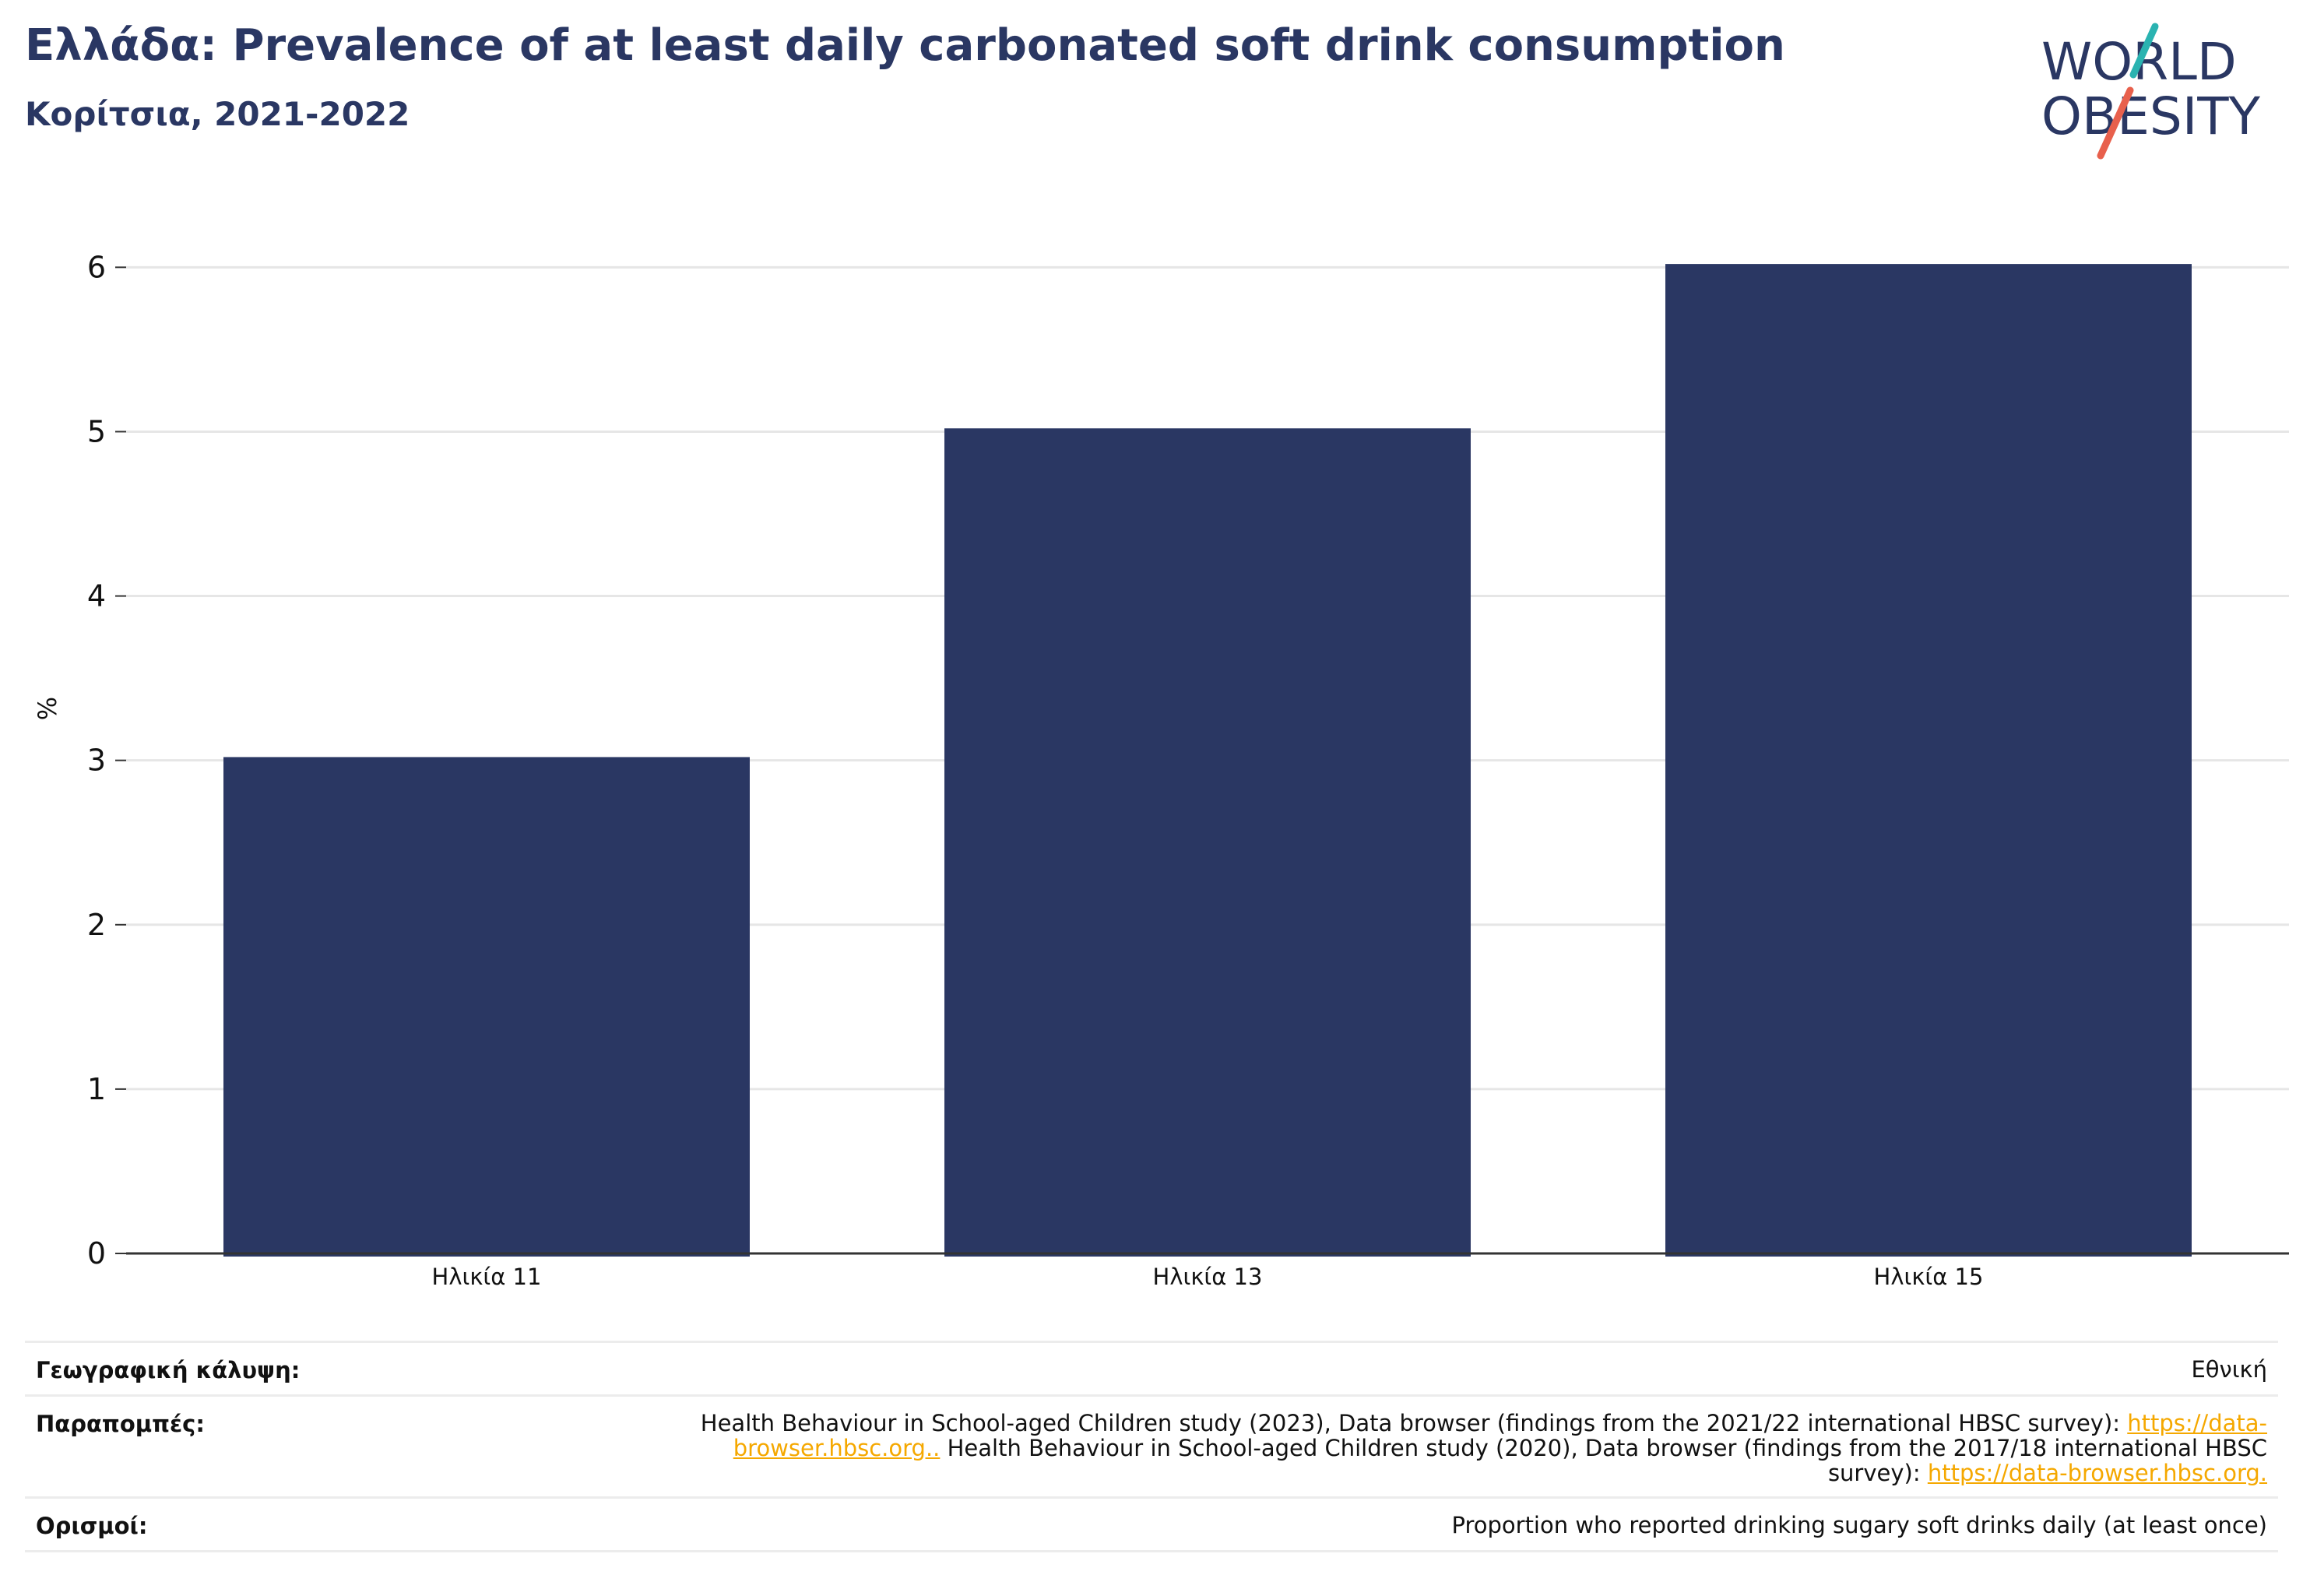 This screenshot has height=1596, width=2303. I want to click on world-obesity-logo: WORLD OBESITY, so click(2151, 91).